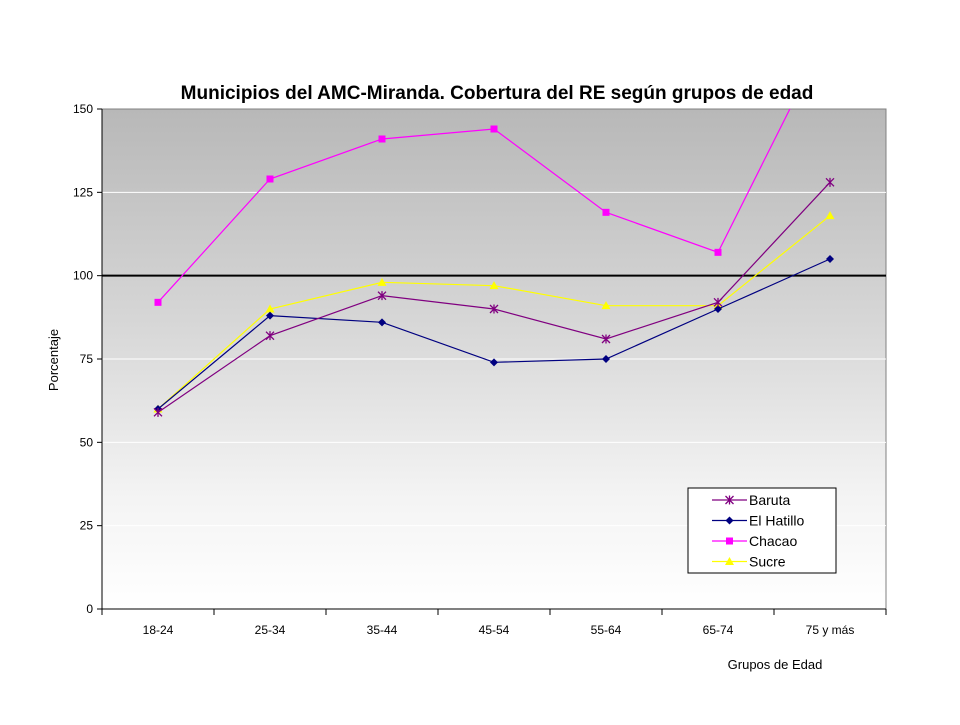 The width and height of the screenshot is (960, 725). I want to click on legend-label-sucre: Sucre, so click(767, 562).